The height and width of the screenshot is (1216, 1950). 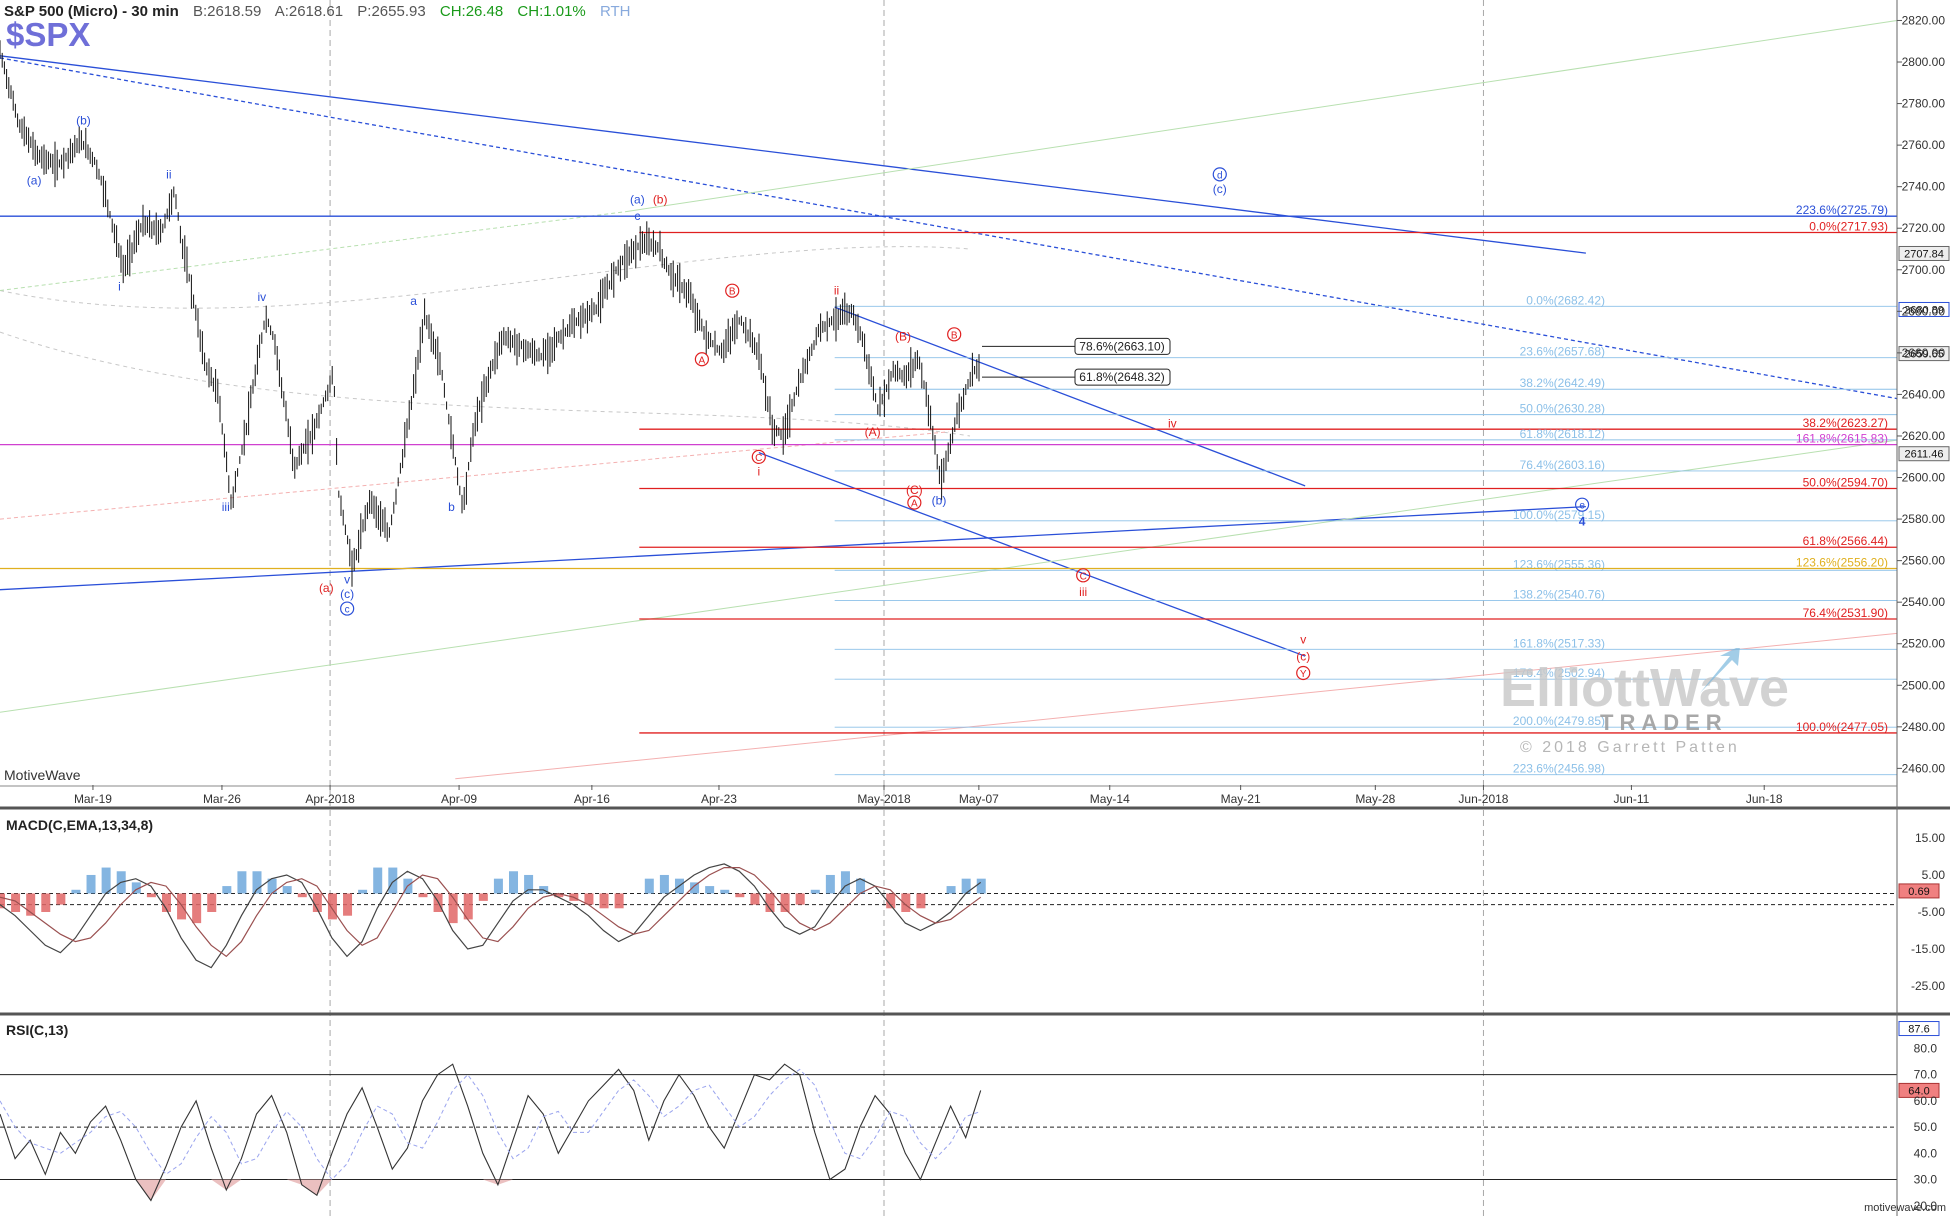 What do you see at coordinates (637, 199) in the screenshot?
I see `wave-label: (a)` at bounding box center [637, 199].